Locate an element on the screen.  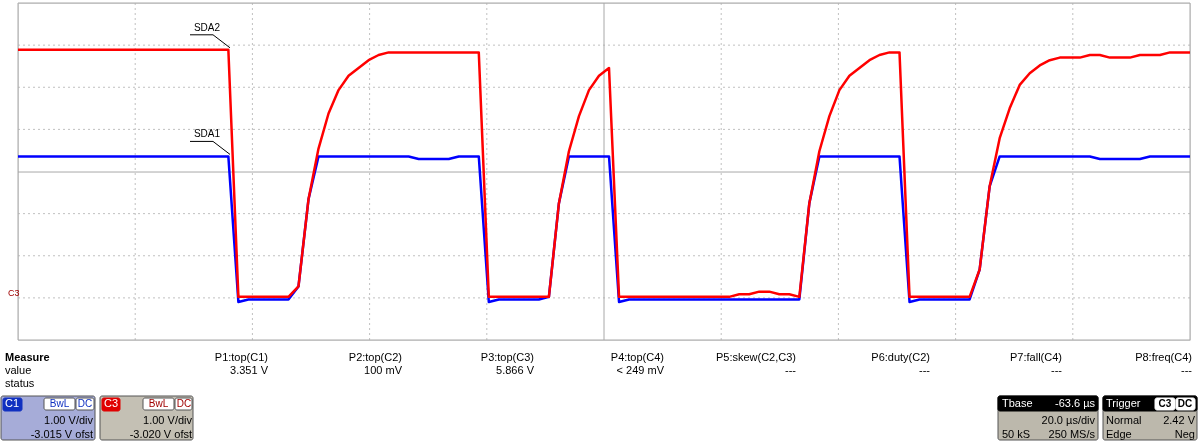
text: 2.42 V is located at coordinates (1179, 420).